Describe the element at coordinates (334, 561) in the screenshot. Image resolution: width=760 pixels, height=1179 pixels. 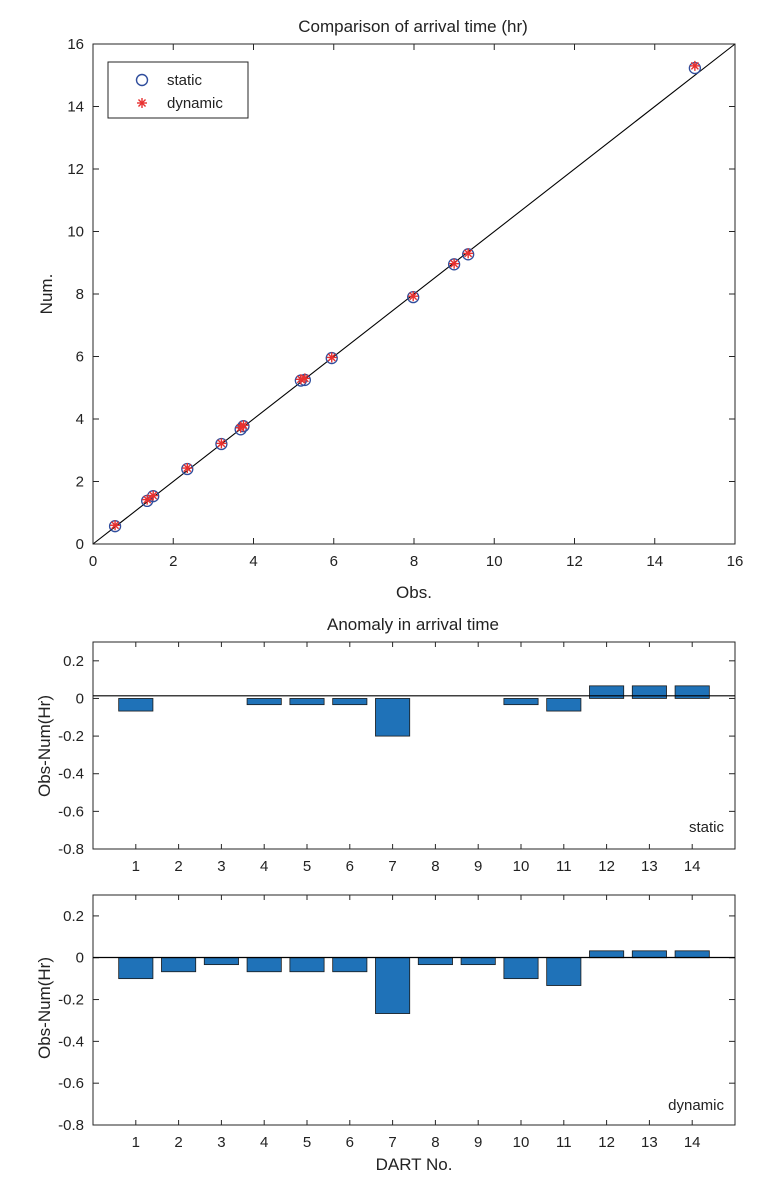
I see `x-tick-label: 6` at that location.